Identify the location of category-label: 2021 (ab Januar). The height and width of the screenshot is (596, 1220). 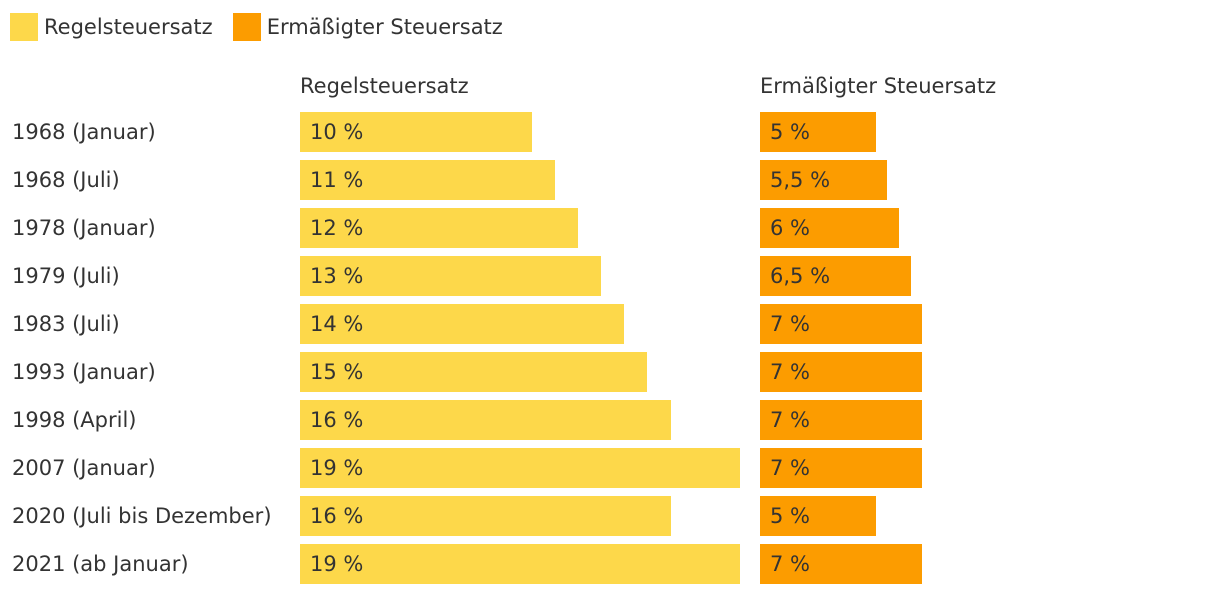
(100, 564).